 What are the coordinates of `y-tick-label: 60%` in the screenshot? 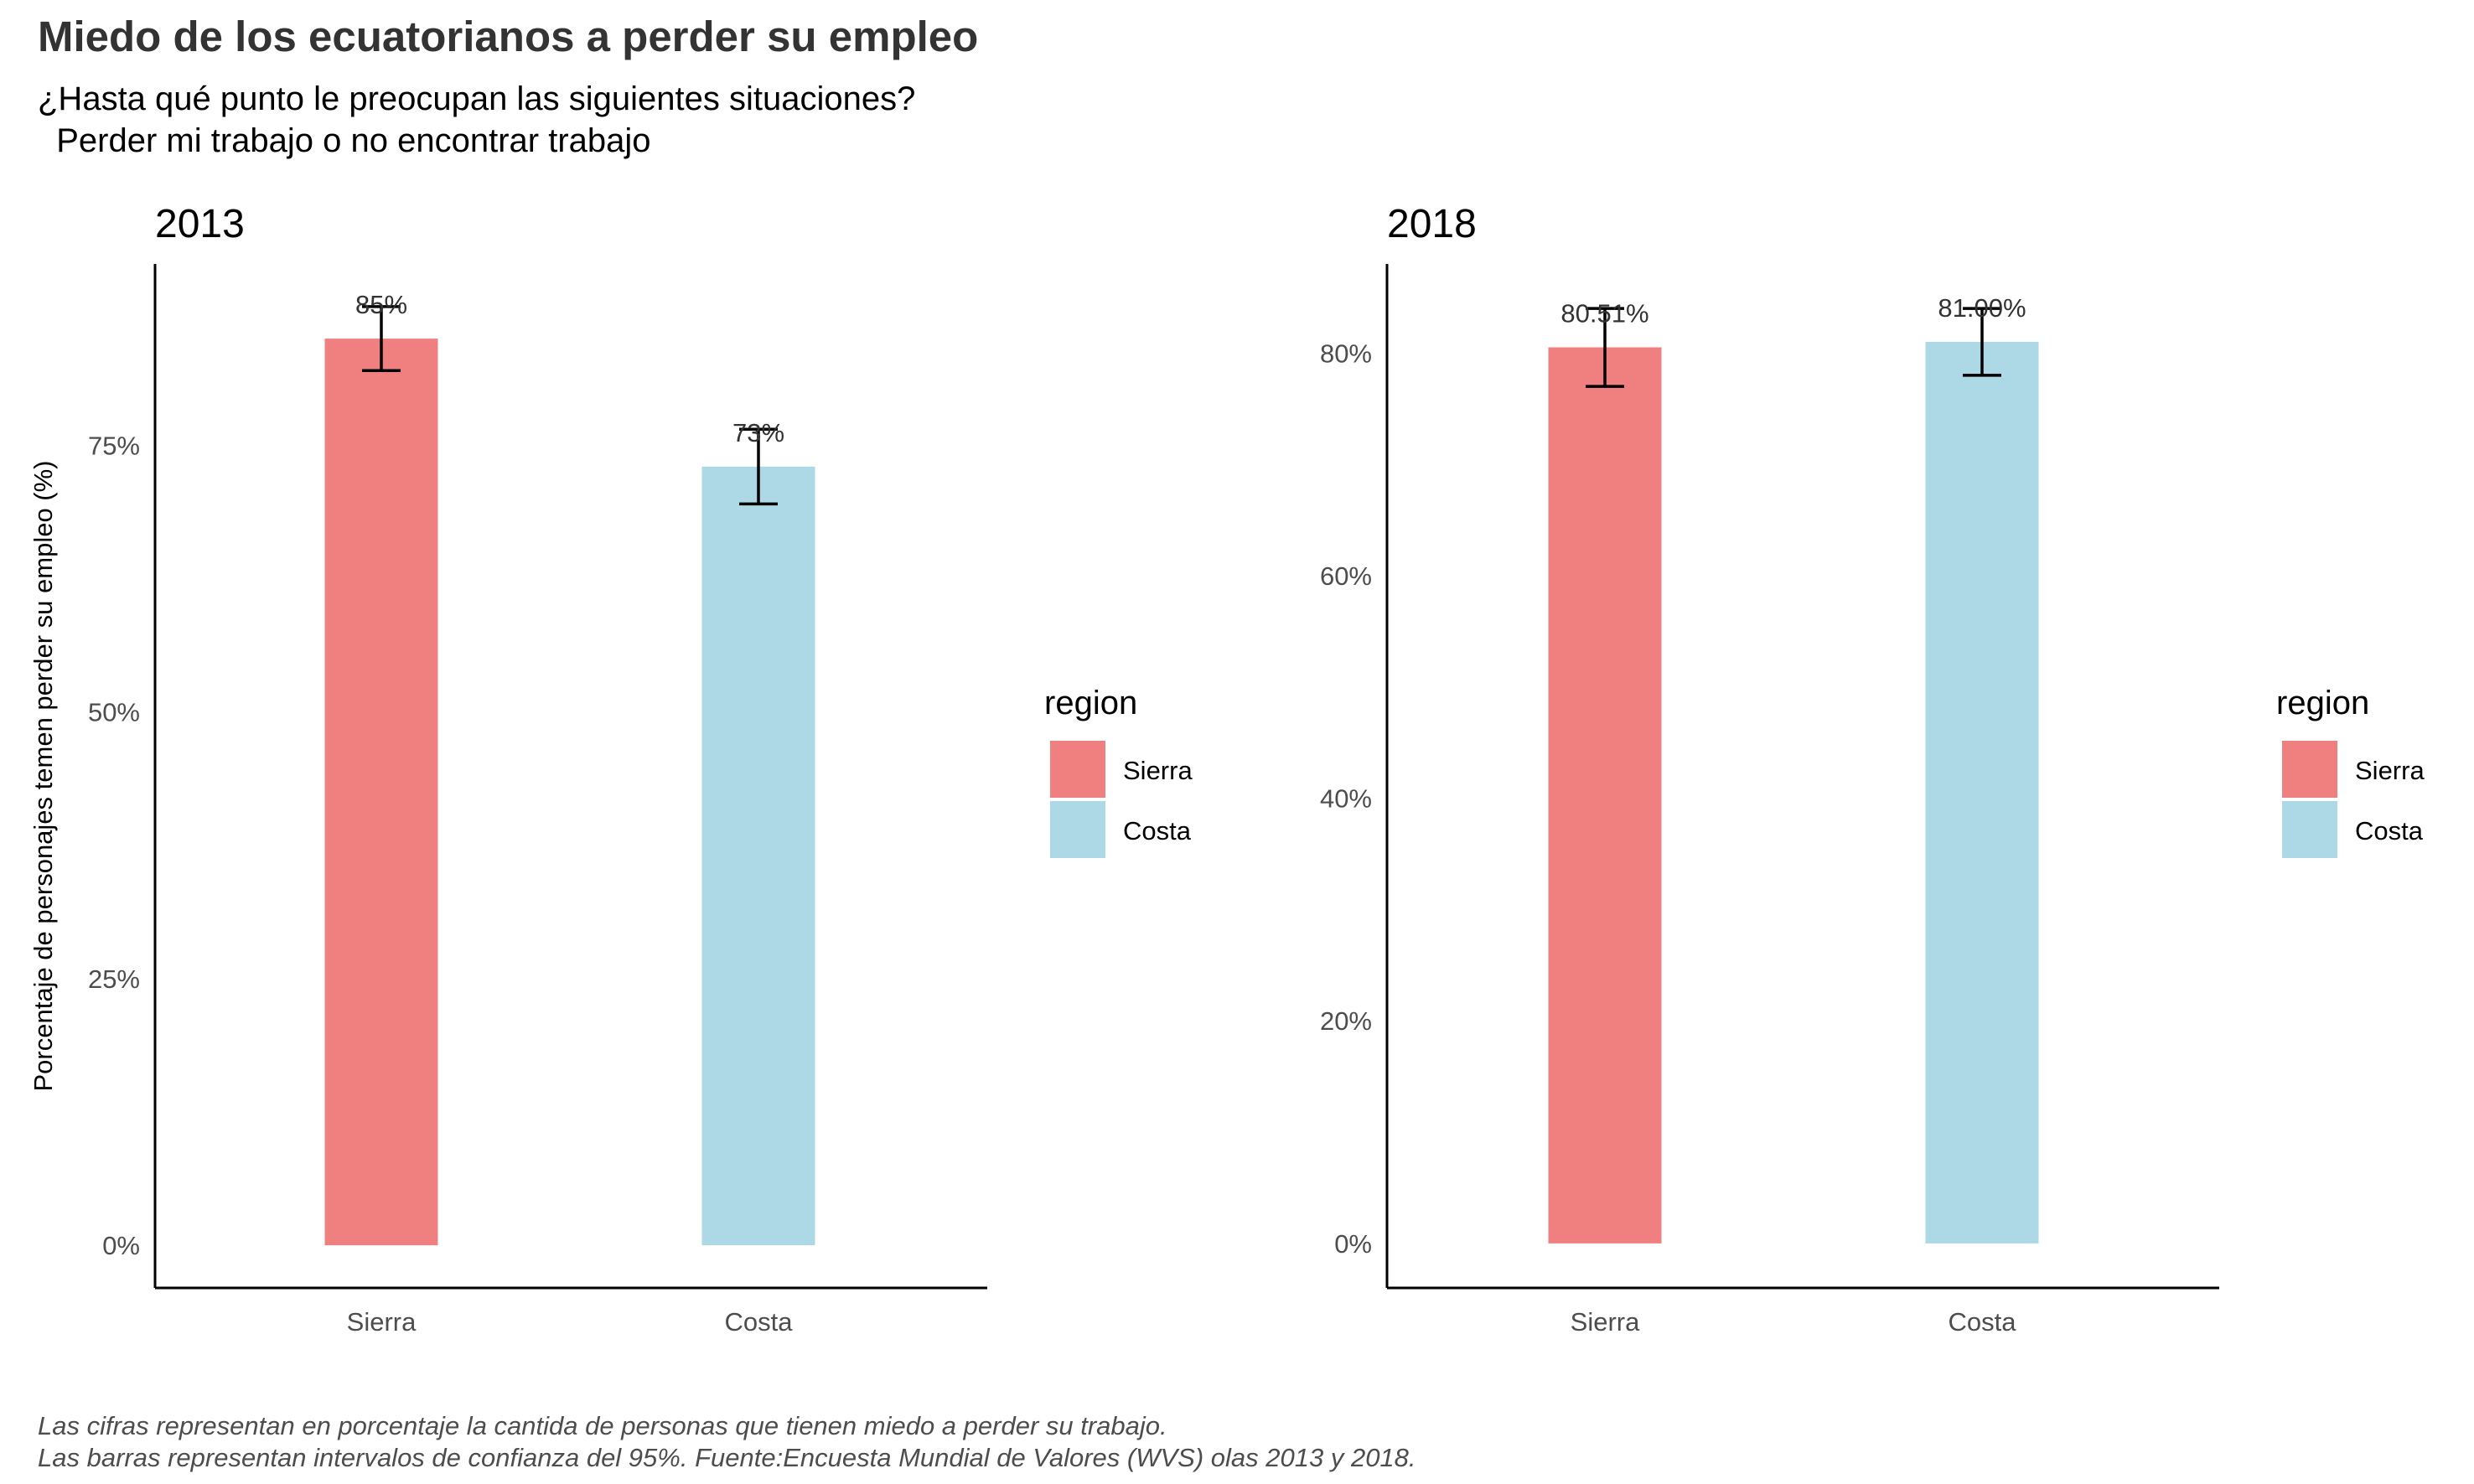 It's located at (1346, 576).